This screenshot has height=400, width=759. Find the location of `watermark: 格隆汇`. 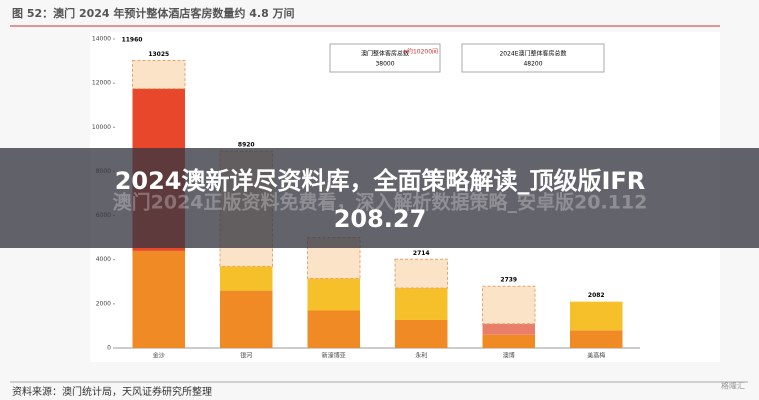

watermark: 格隆汇 is located at coordinates (733, 386).